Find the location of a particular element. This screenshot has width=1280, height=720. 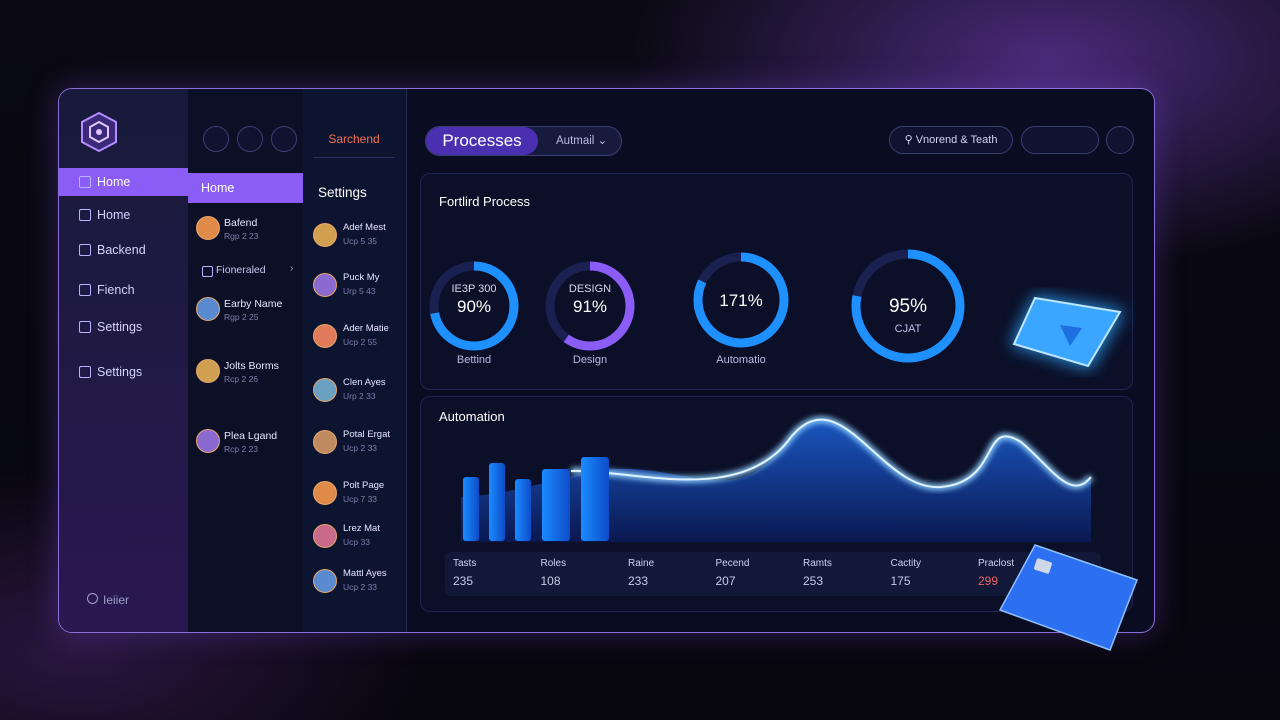

stat-label: Tasts is located at coordinates (465, 563).